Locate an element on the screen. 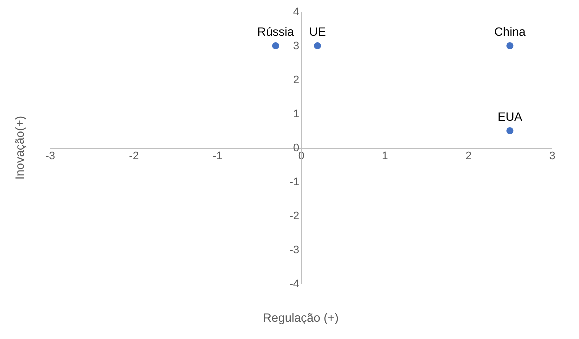 The height and width of the screenshot is (339, 579). y-tick-label: -4 is located at coordinates (295, 284).